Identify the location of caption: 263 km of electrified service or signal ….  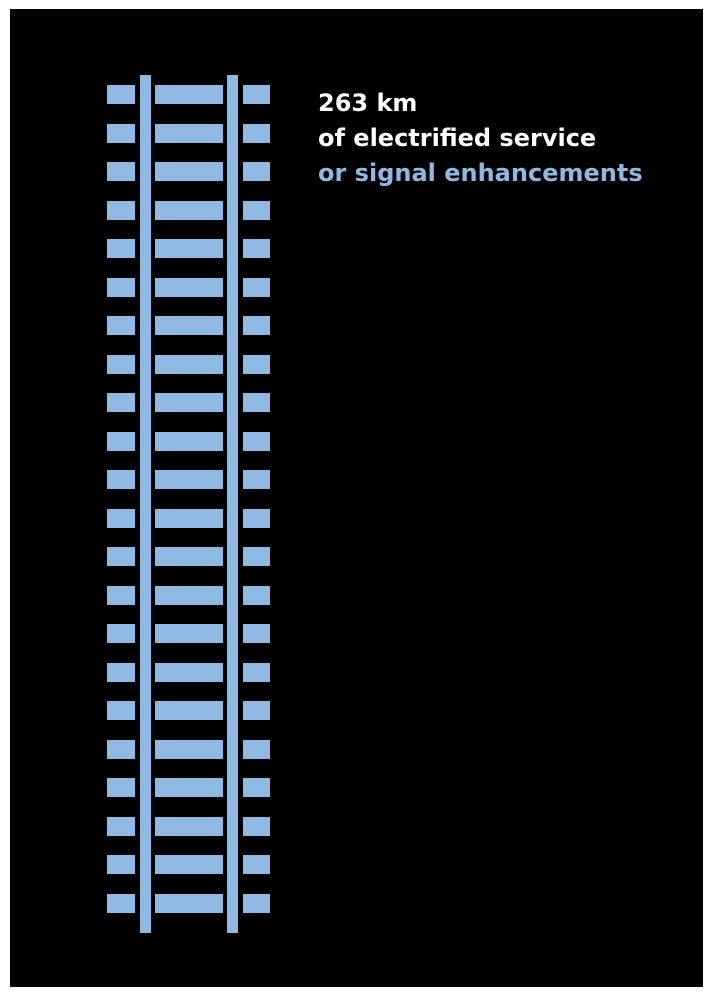
(498, 138).